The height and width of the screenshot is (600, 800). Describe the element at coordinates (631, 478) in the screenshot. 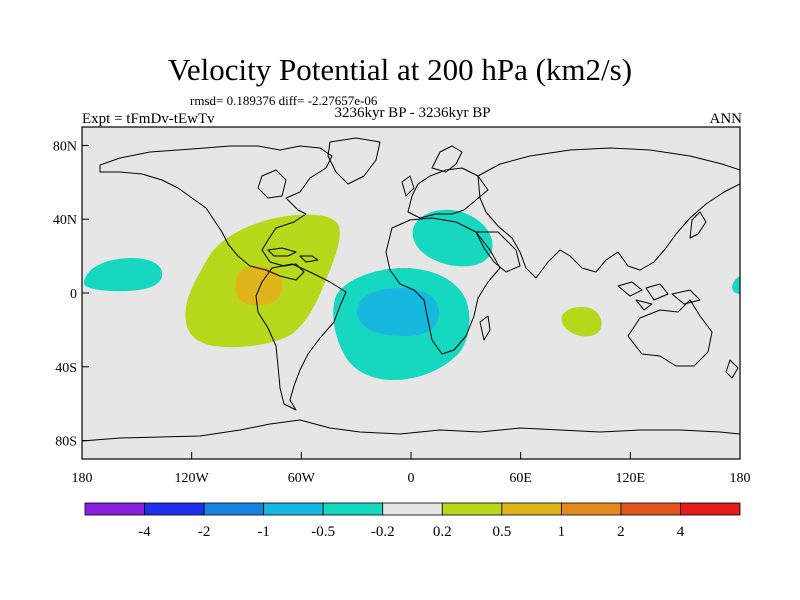

I see `x-tick-label: 120E` at that location.